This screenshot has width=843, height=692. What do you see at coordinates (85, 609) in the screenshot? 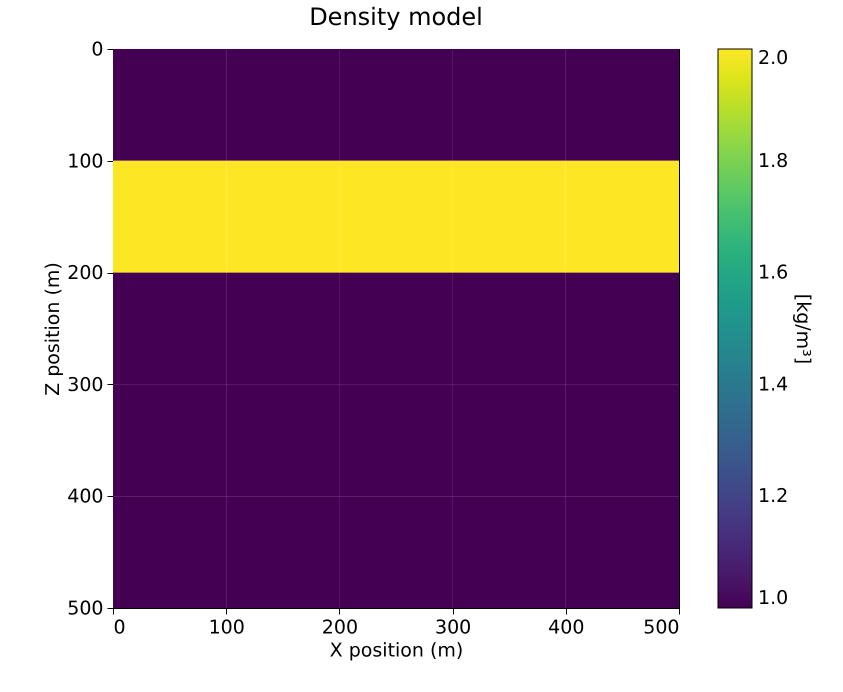
I see `y-tick-label: 500` at bounding box center [85, 609].